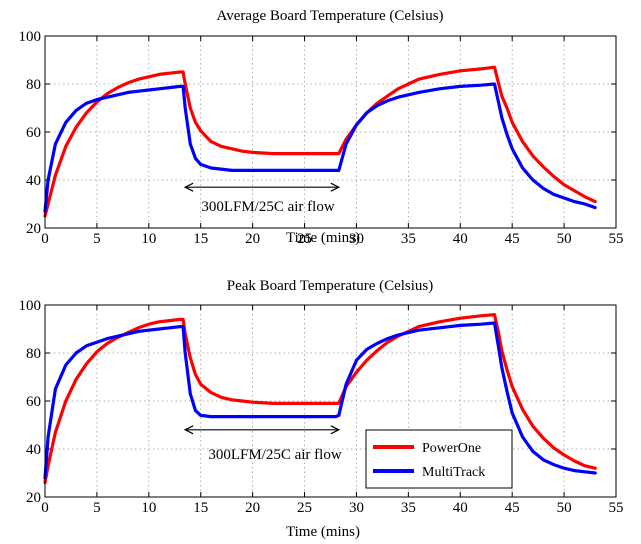 The width and height of the screenshot is (641, 544). I want to click on legend-box, so click(439, 459).